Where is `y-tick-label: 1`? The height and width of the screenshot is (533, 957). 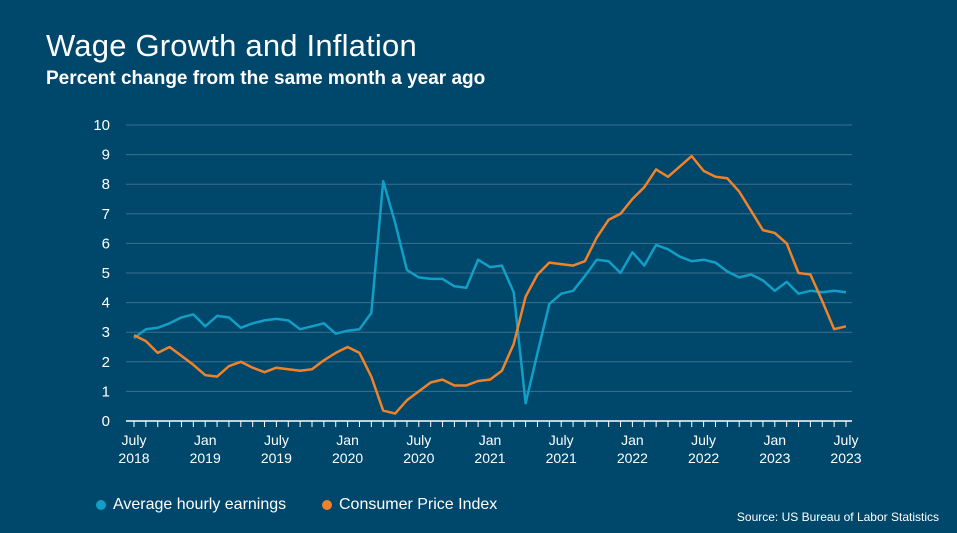
y-tick-label: 1 is located at coordinates (106, 391).